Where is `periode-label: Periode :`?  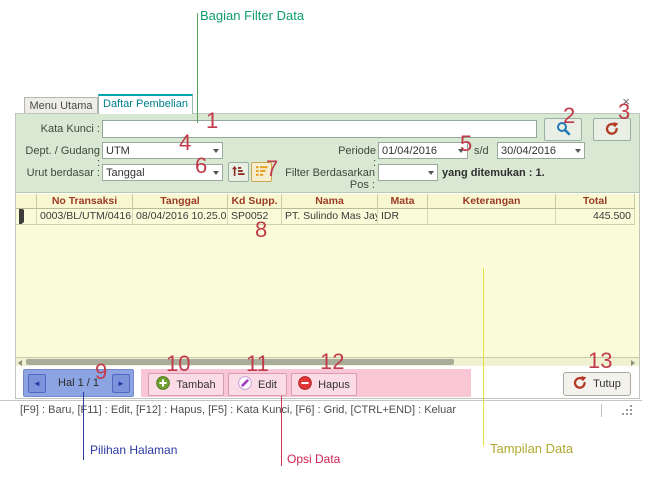
periode-label: Periode : is located at coordinates (357, 157).